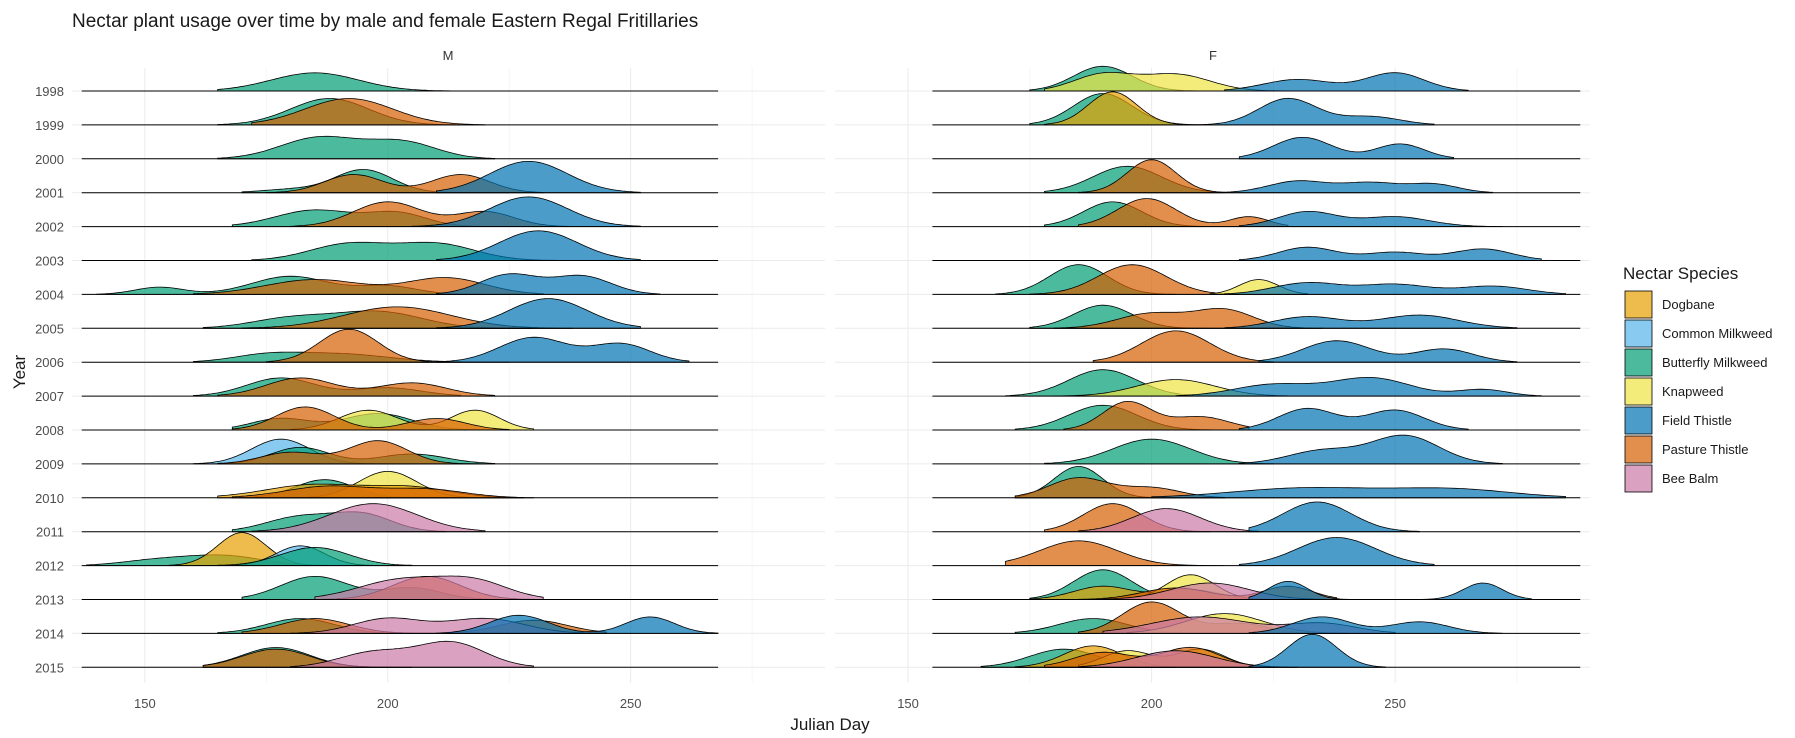  What do you see at coordinates (49, 430) in the screenshot?
I see `y-tick-label: 2008` at bounding box center [49, 430].